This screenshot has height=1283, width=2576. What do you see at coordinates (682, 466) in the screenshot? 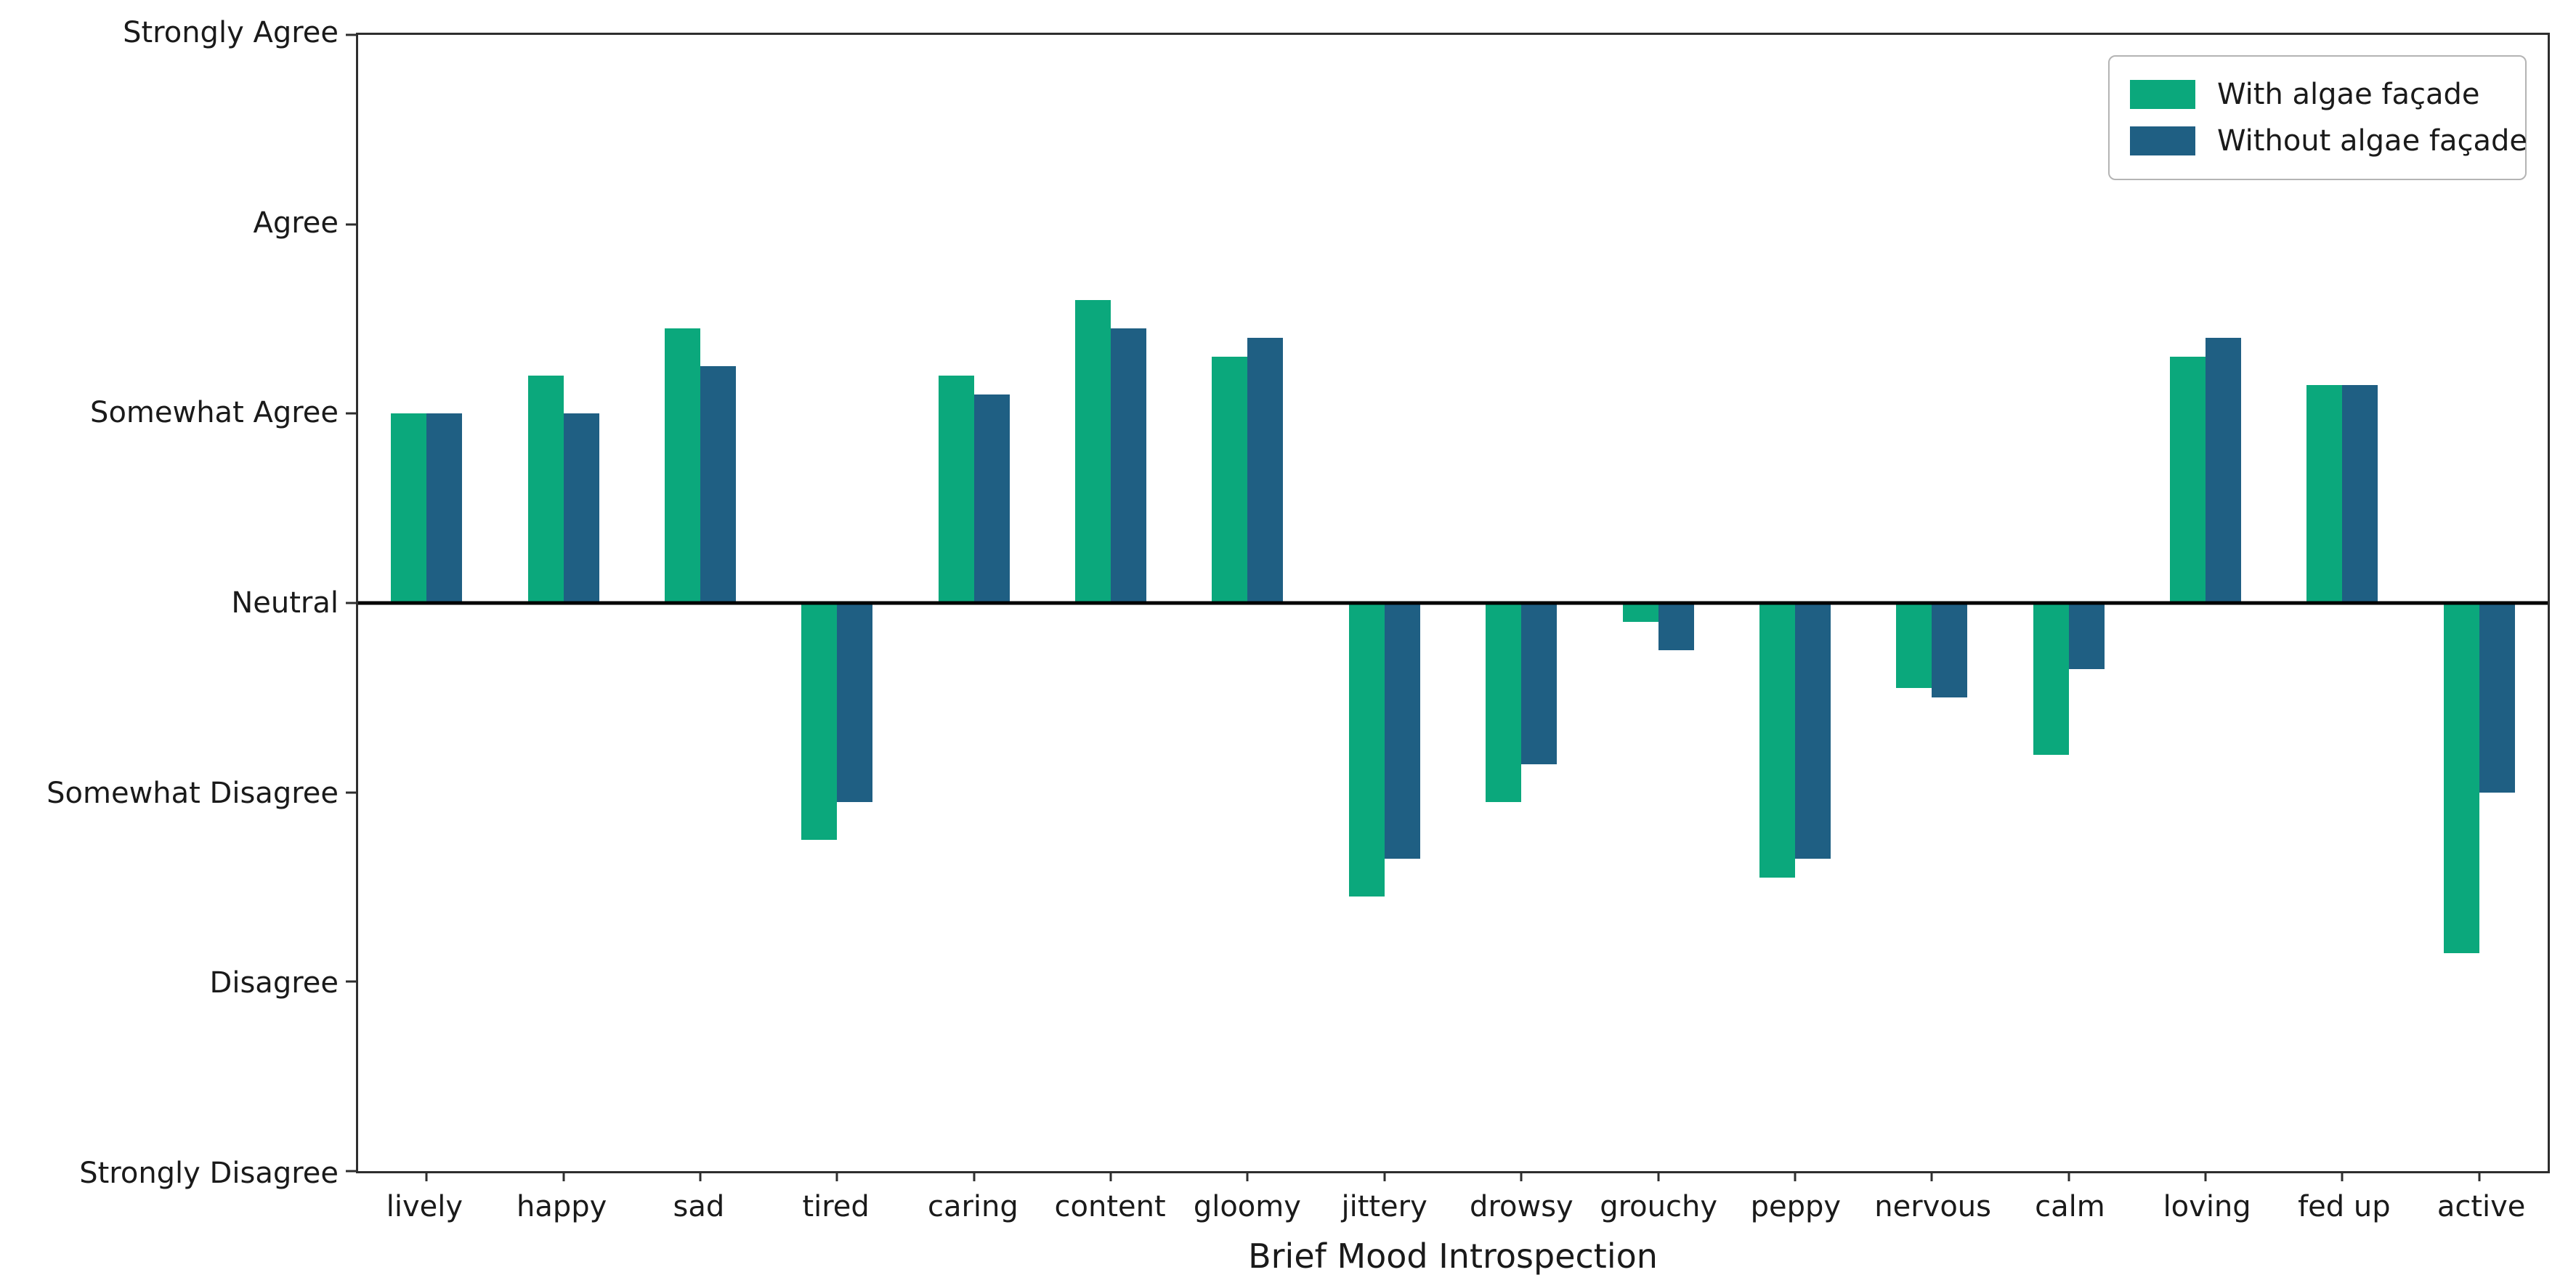
I see `bar-sad-with-algae-facade` at bounding box center [682, 466].